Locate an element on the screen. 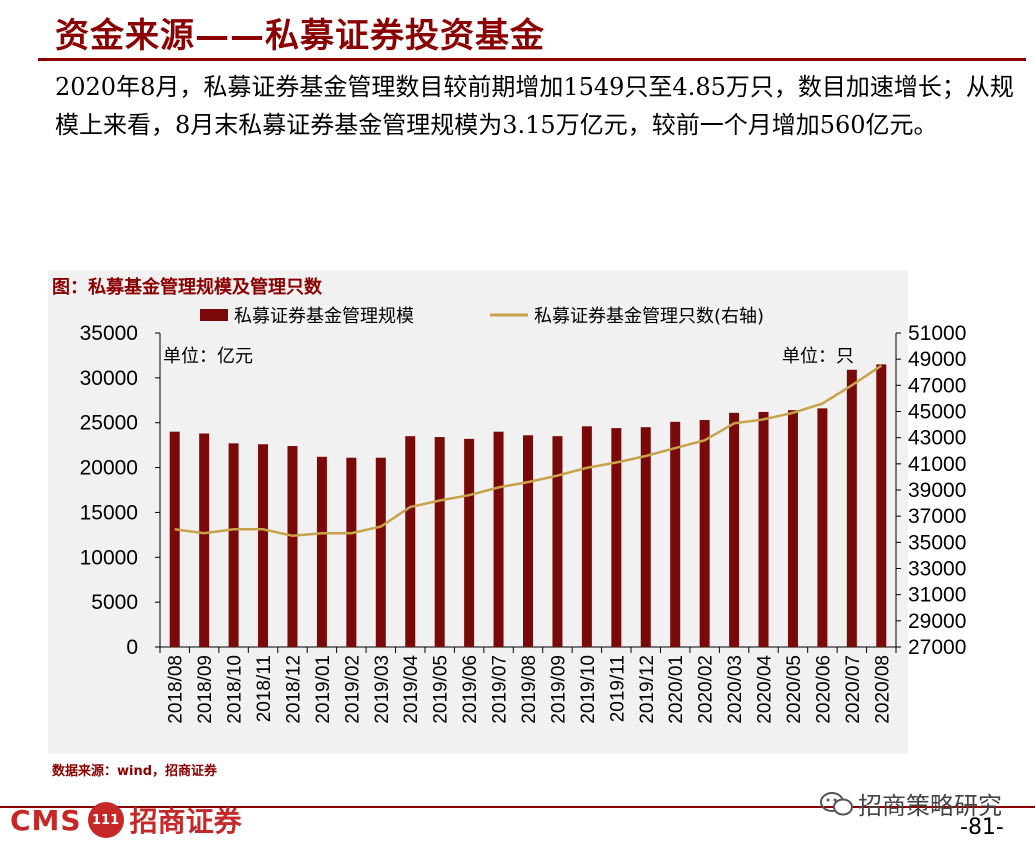 This screenshot has height=844, width=1035. x-tick-label: 2019/06 is located at coordinates (470, 689).